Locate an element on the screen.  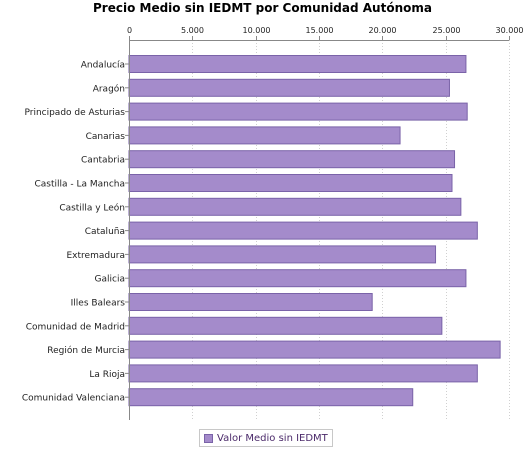
category-label: Aragón is located at coordinates (109, 88).